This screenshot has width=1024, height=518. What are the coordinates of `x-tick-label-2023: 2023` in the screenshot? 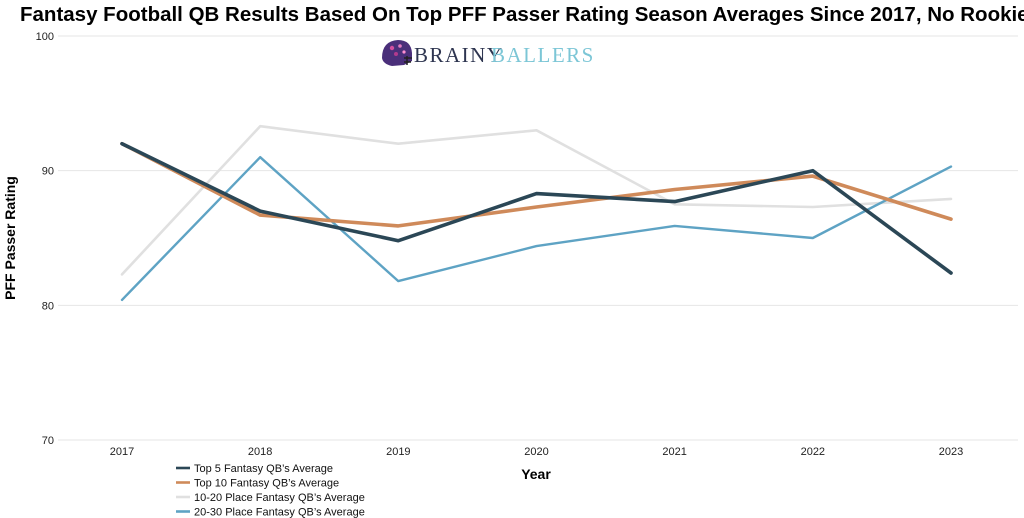 It's located at (951, 452).